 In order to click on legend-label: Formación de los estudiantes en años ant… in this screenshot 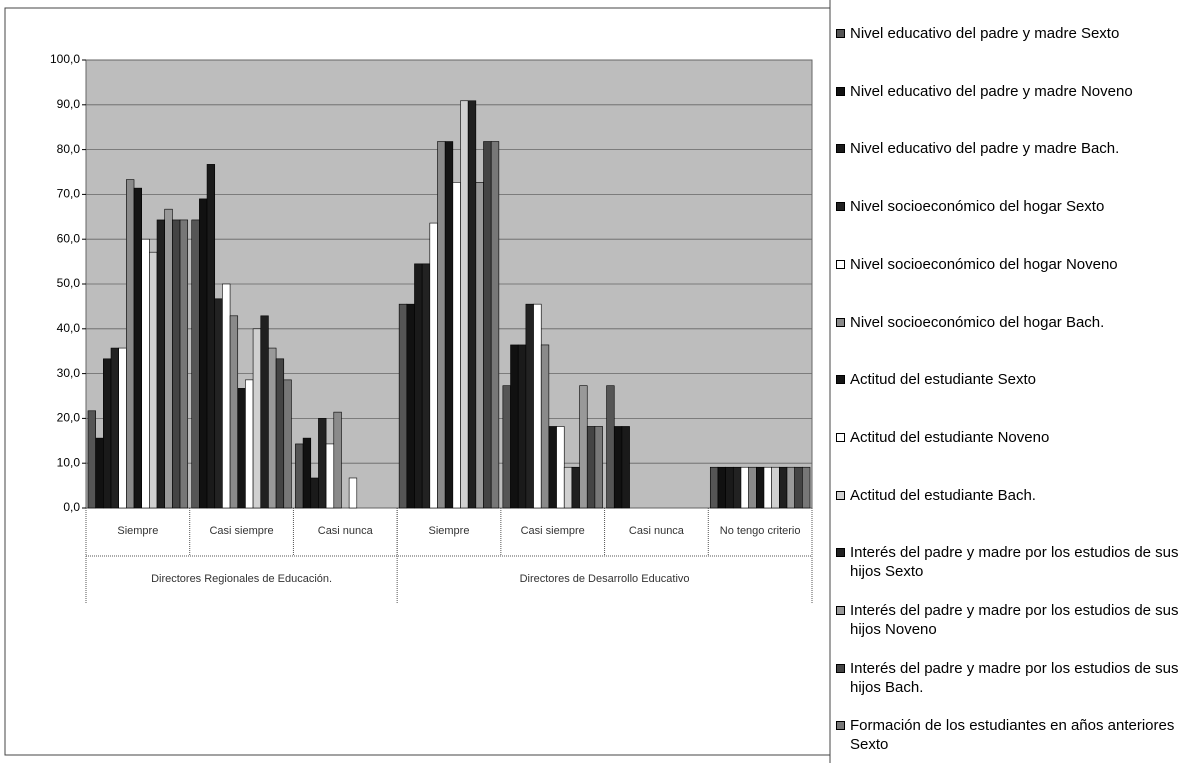, I will do `click(1012, 735)`.